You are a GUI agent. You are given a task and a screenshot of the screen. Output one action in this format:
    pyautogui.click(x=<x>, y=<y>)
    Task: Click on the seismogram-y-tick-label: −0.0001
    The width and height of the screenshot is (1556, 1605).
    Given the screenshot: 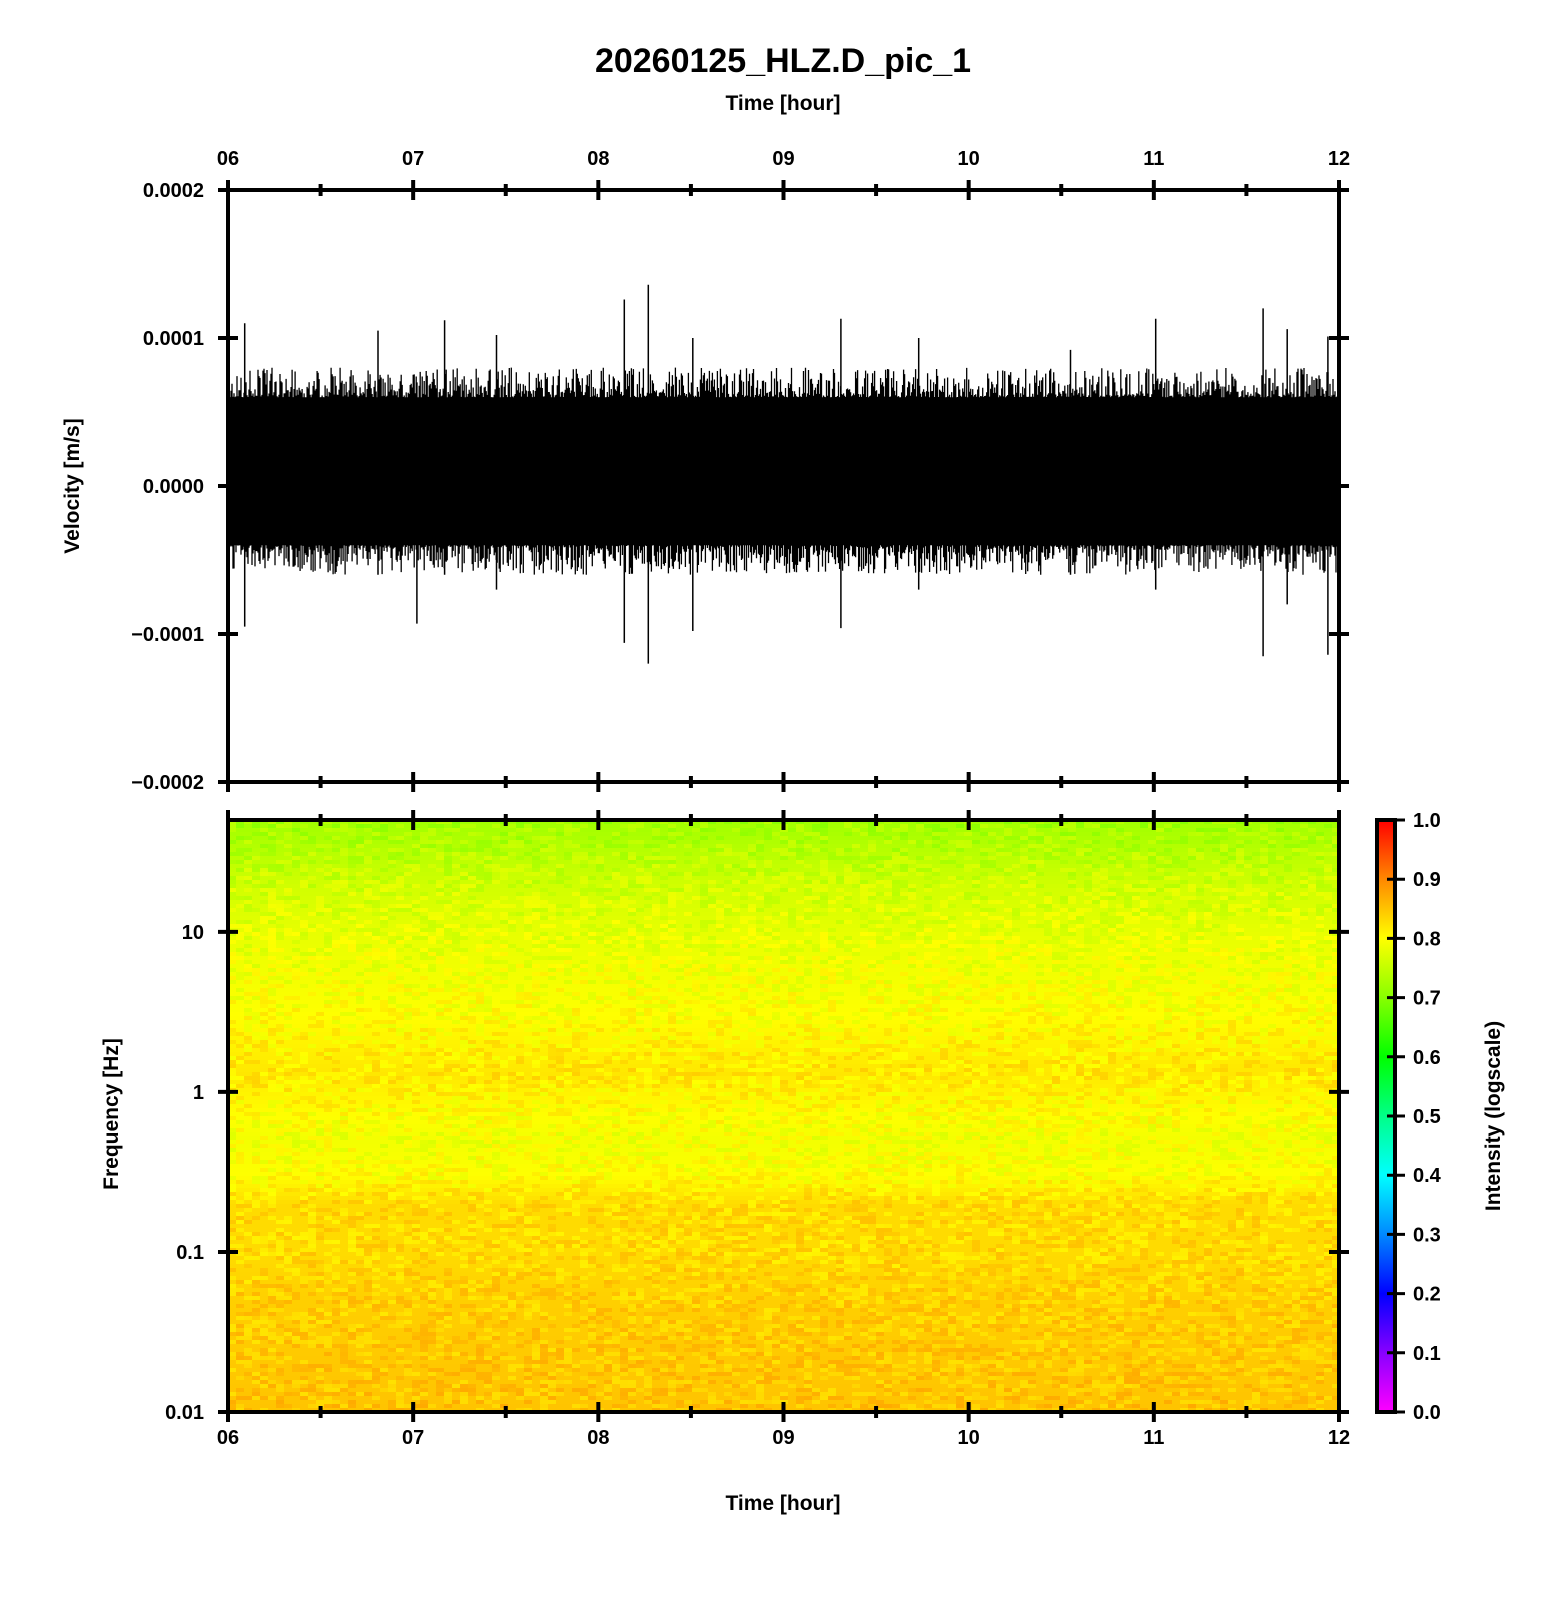 What is the action you would take?
    pyautogui.click(x=167, y=635)
    